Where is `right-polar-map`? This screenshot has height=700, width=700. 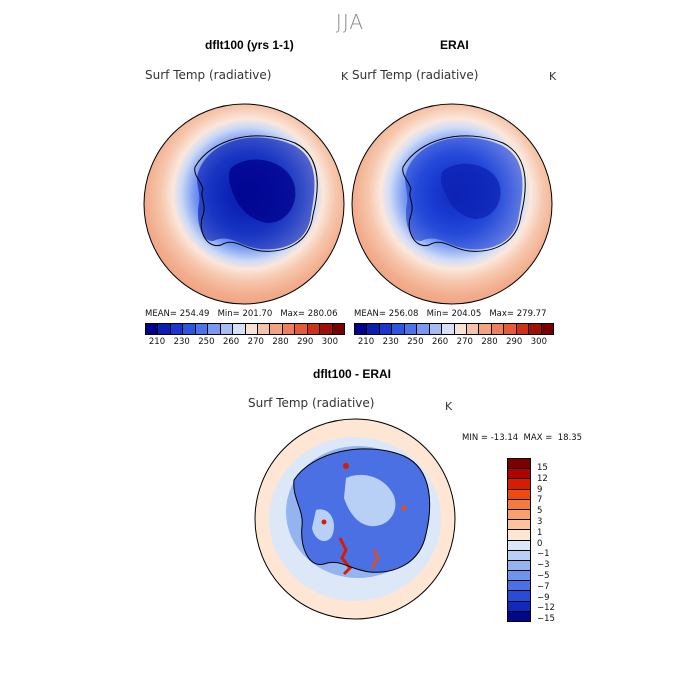
right-polar-map is located at coordinates (452, 204).